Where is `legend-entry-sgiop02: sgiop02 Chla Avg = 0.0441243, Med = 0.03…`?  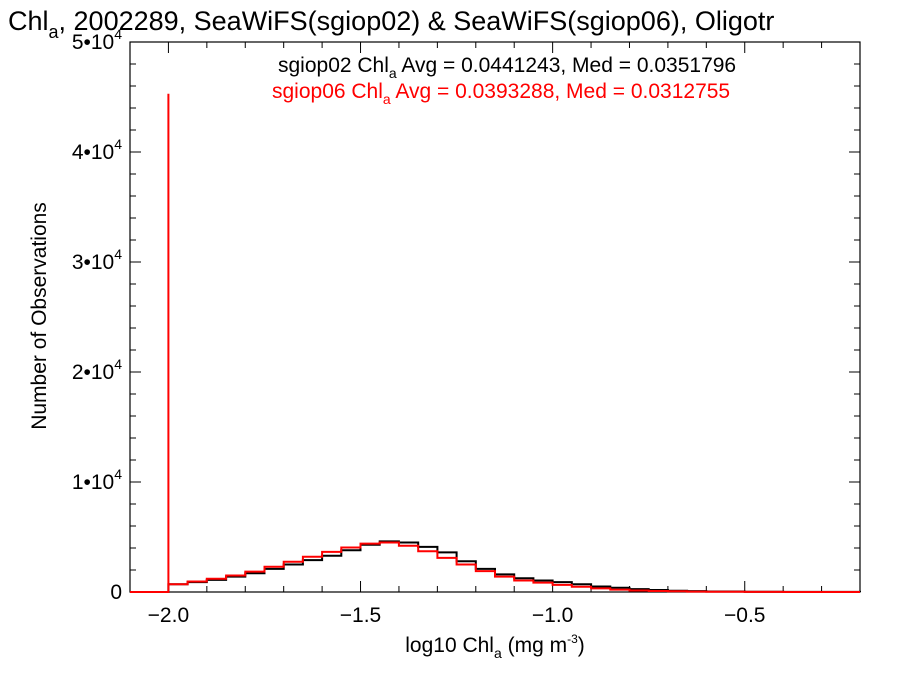 legend-entry-sgiop02: sgiop02 Chla Avg = 0.0441243, Med = 0.03… is located at coordinates (507, 67).